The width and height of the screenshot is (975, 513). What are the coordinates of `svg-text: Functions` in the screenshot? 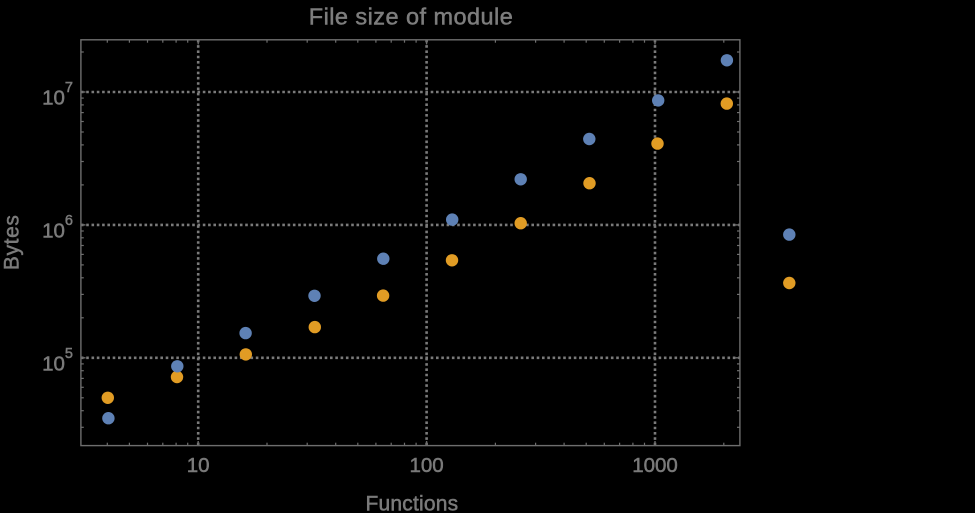 It's located at (411, 503).